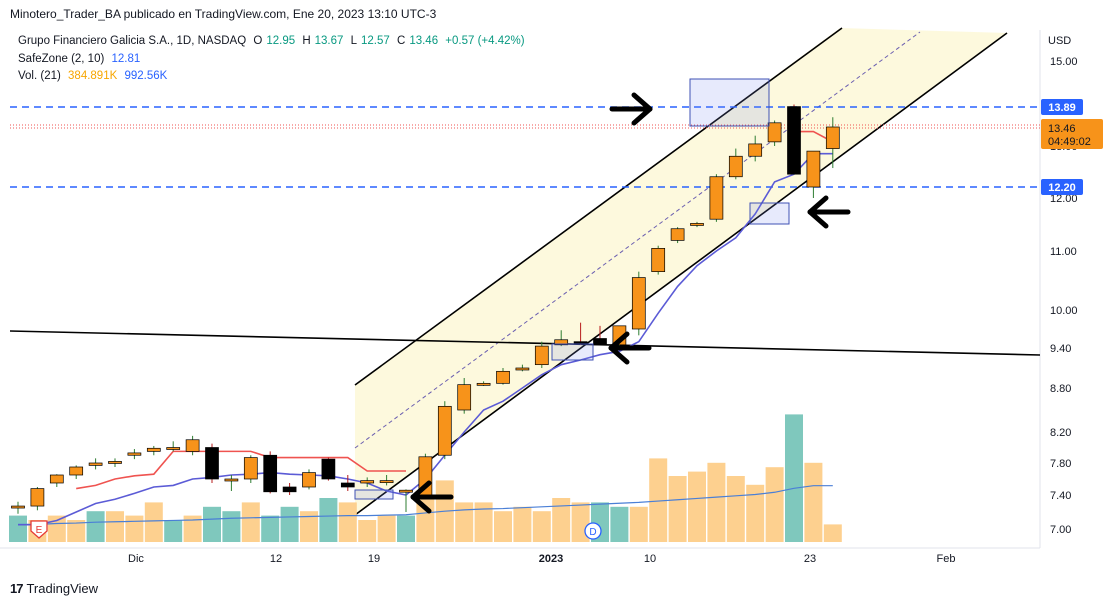  I want to click on safezone-legend: SafeZone (2, 10) 12.81, so click(81, 59).